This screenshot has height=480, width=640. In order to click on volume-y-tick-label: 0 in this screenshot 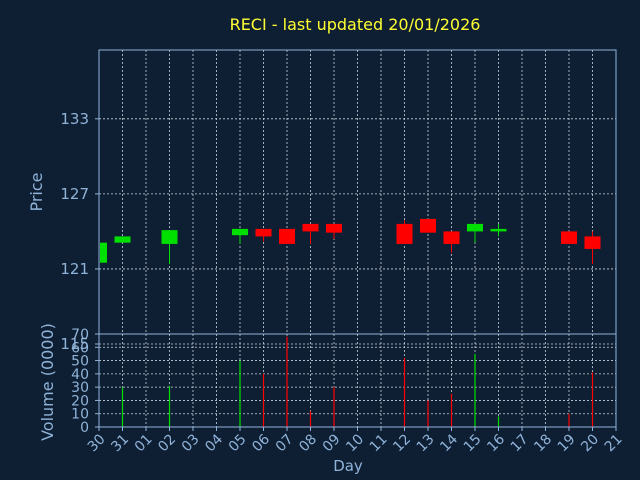, I will do `click(84, 428)`.